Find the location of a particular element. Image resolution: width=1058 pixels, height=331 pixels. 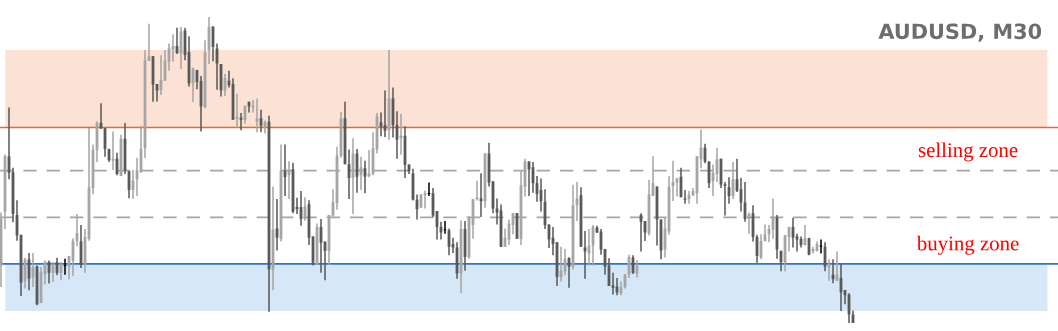

ref-line-label: selling zone is located at coordinates (968, 152).